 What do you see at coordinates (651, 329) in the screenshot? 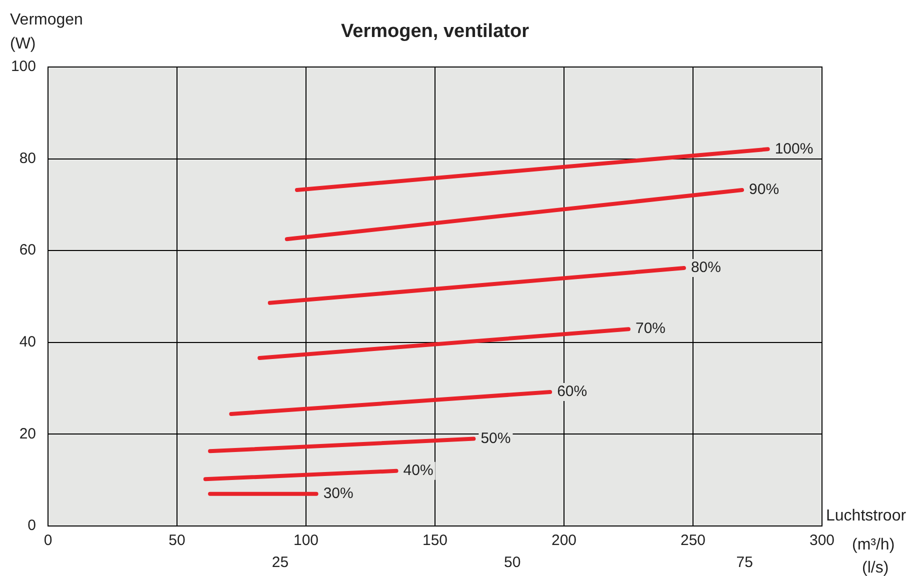
I see `series-label: 70%` at bounding box center [651, 329].